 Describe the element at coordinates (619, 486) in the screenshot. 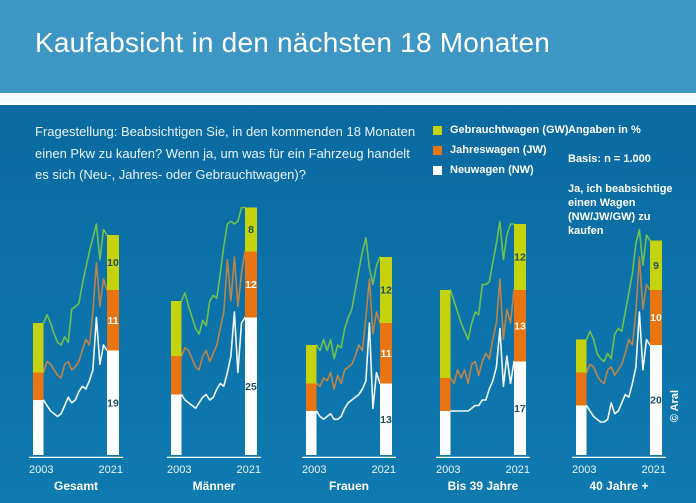

I see `panel-title: 40 Jahre +` at that location.